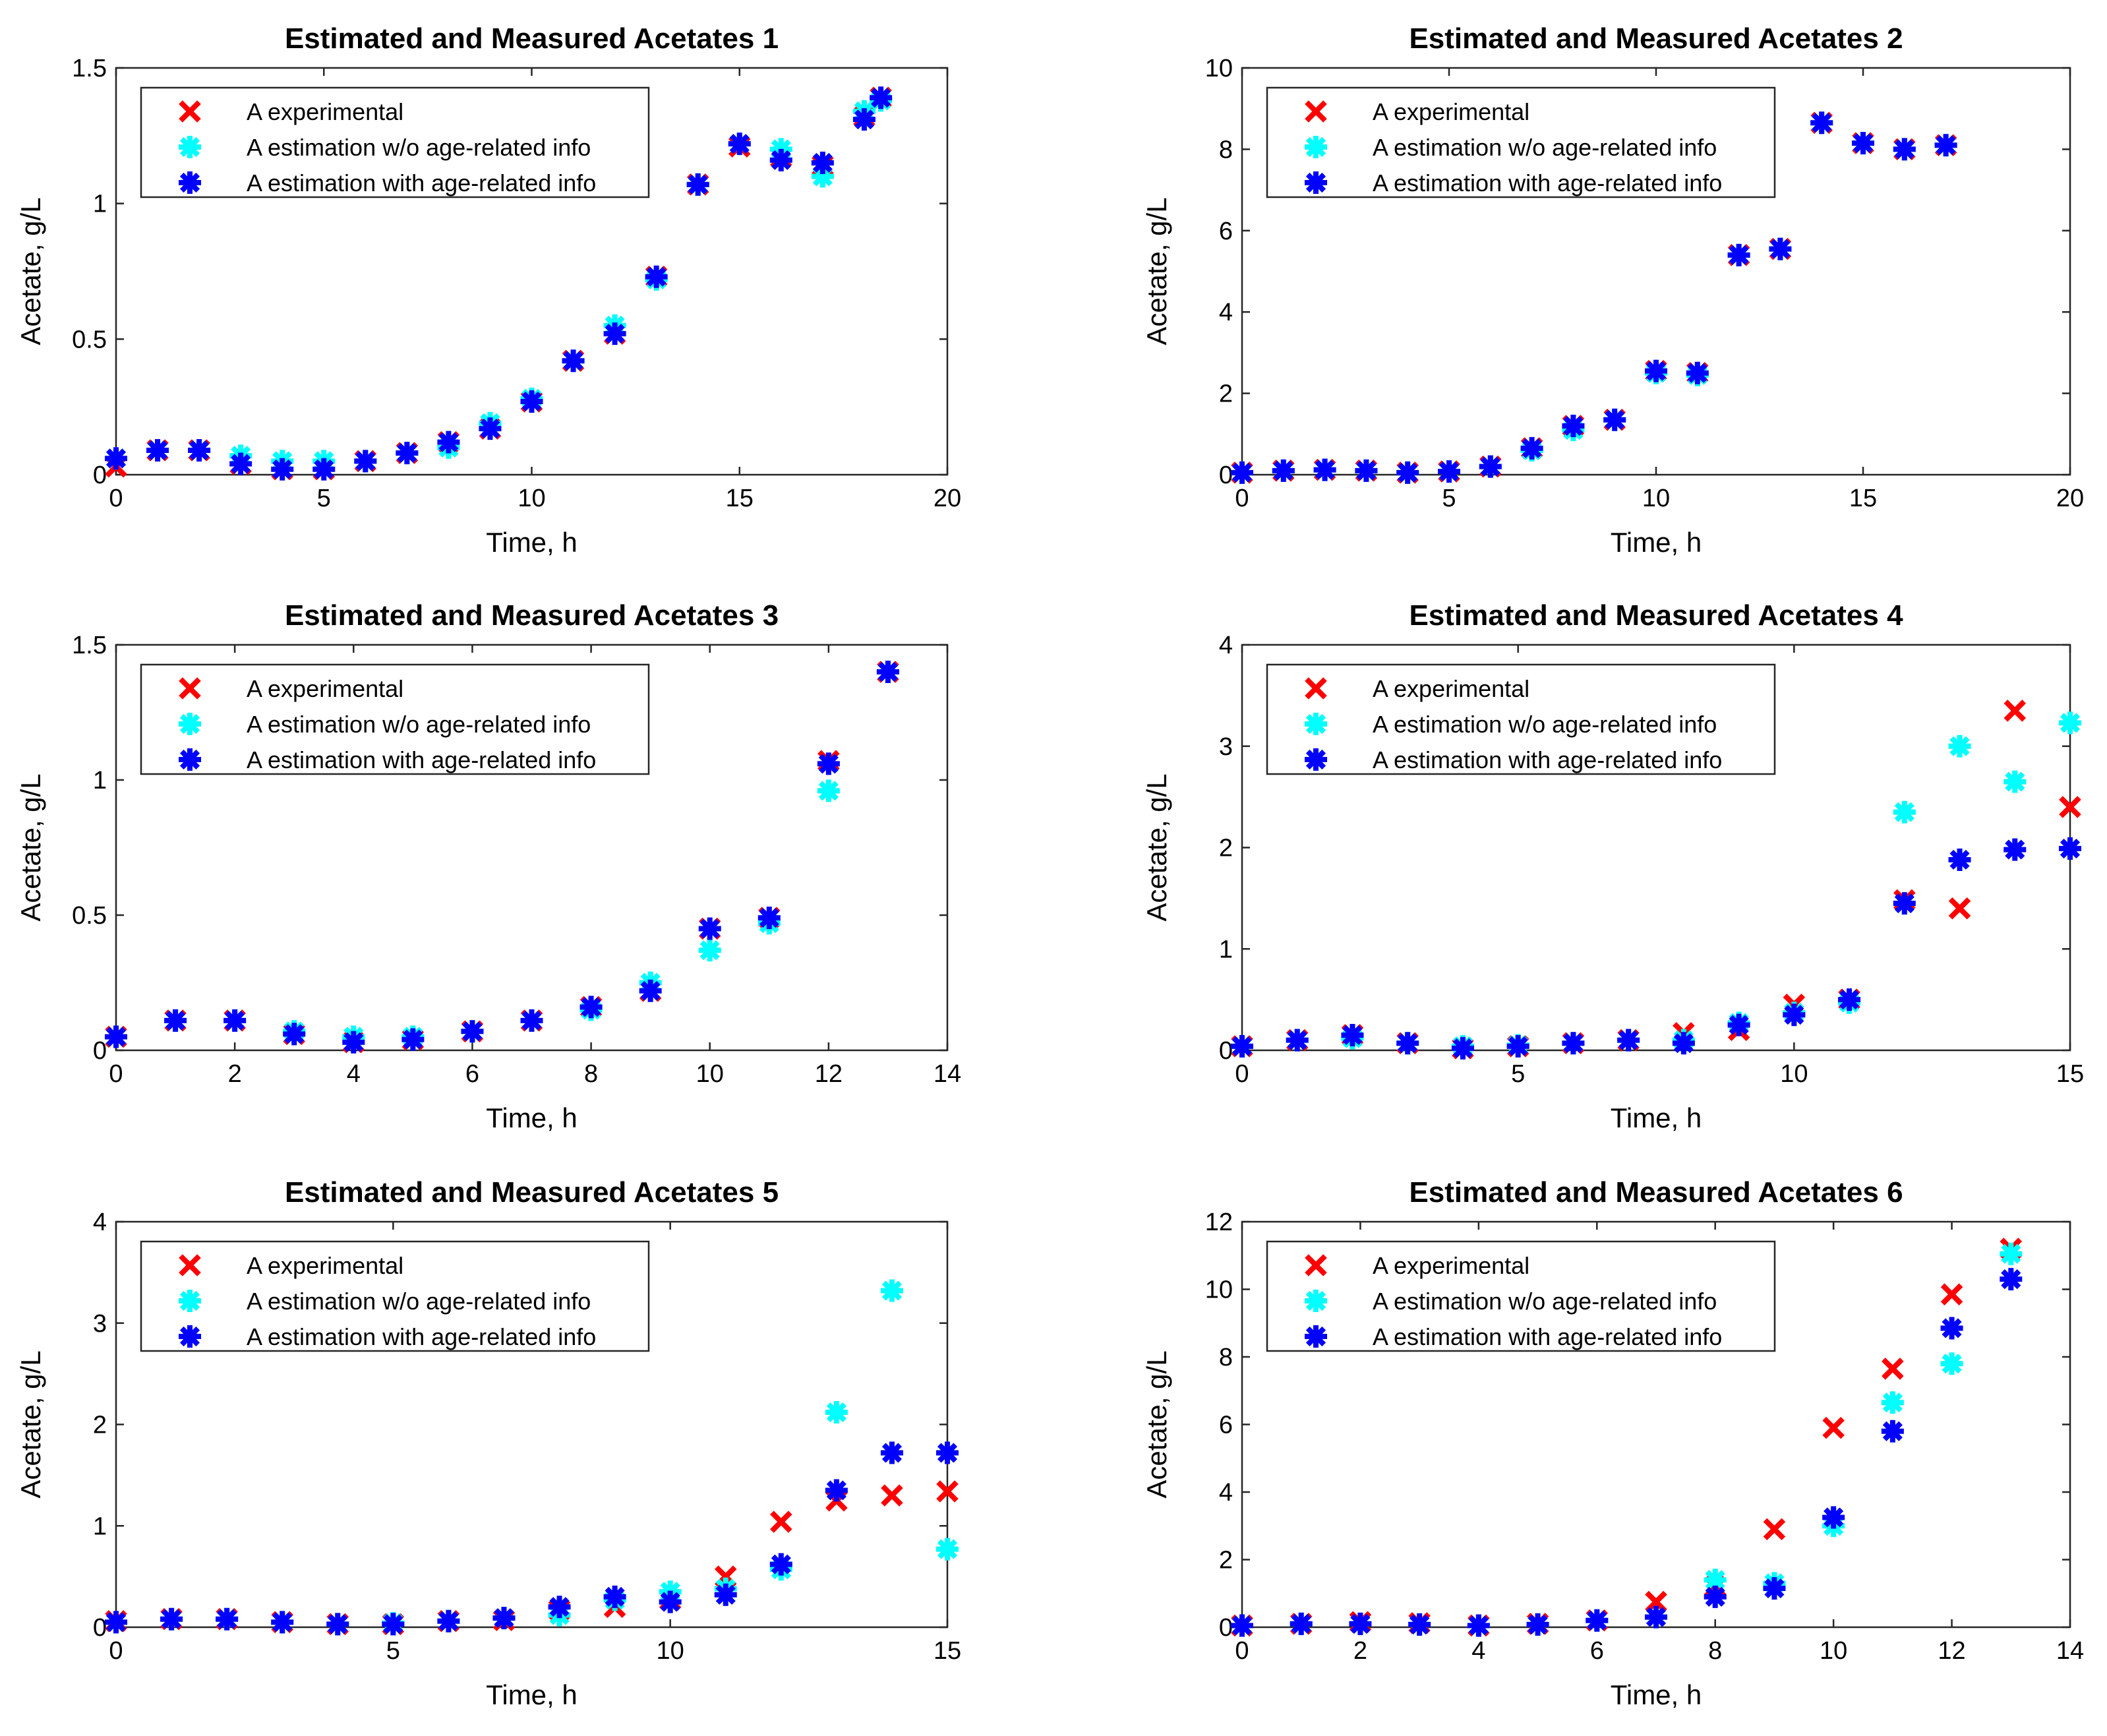  I want to click on y-tick-label: 4, so click(1226, 312).